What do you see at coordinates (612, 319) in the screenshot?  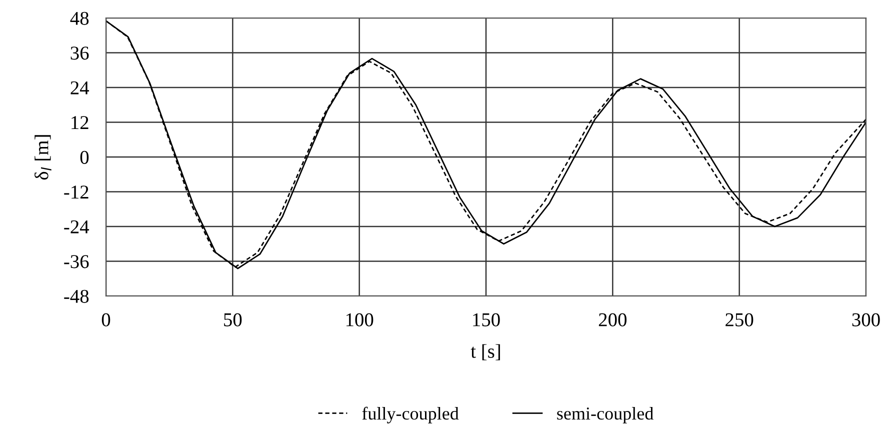 I see `x-tick-label: 200` at bounding box center [612, 319].